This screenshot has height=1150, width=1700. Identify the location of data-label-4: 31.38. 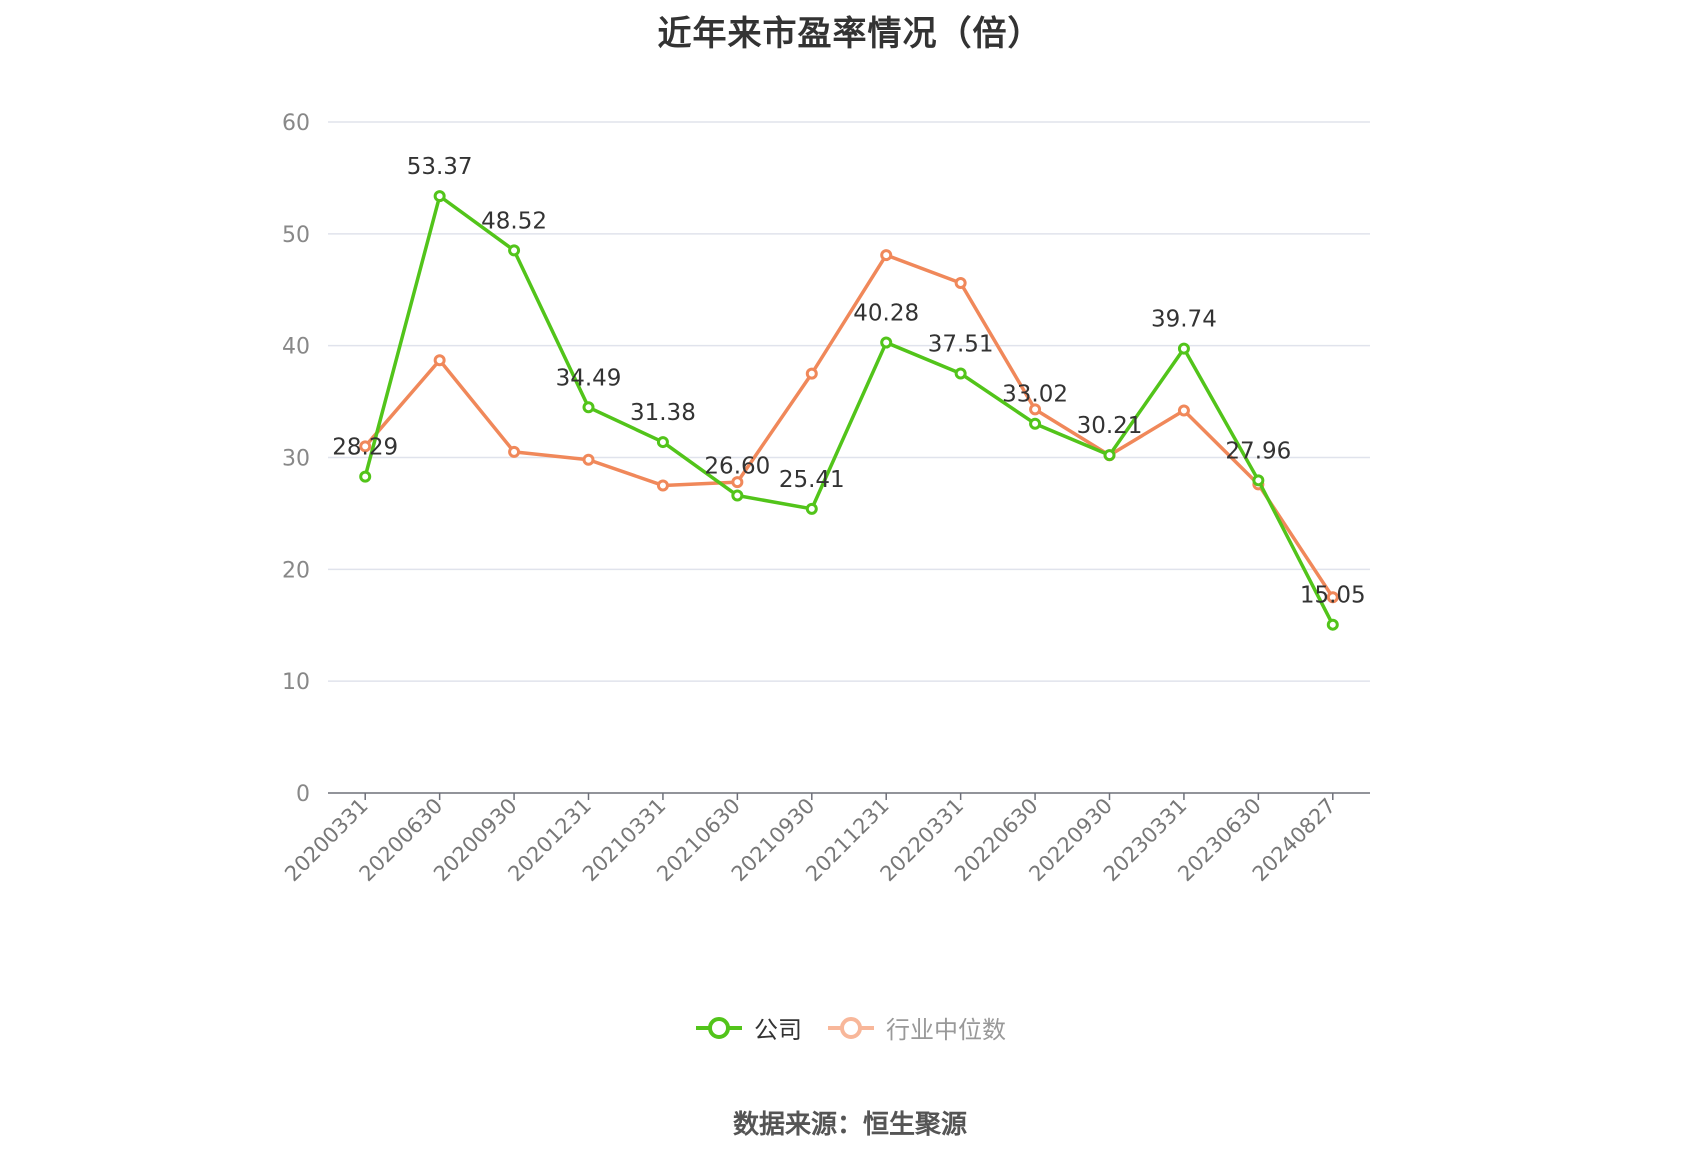
(663, 413).